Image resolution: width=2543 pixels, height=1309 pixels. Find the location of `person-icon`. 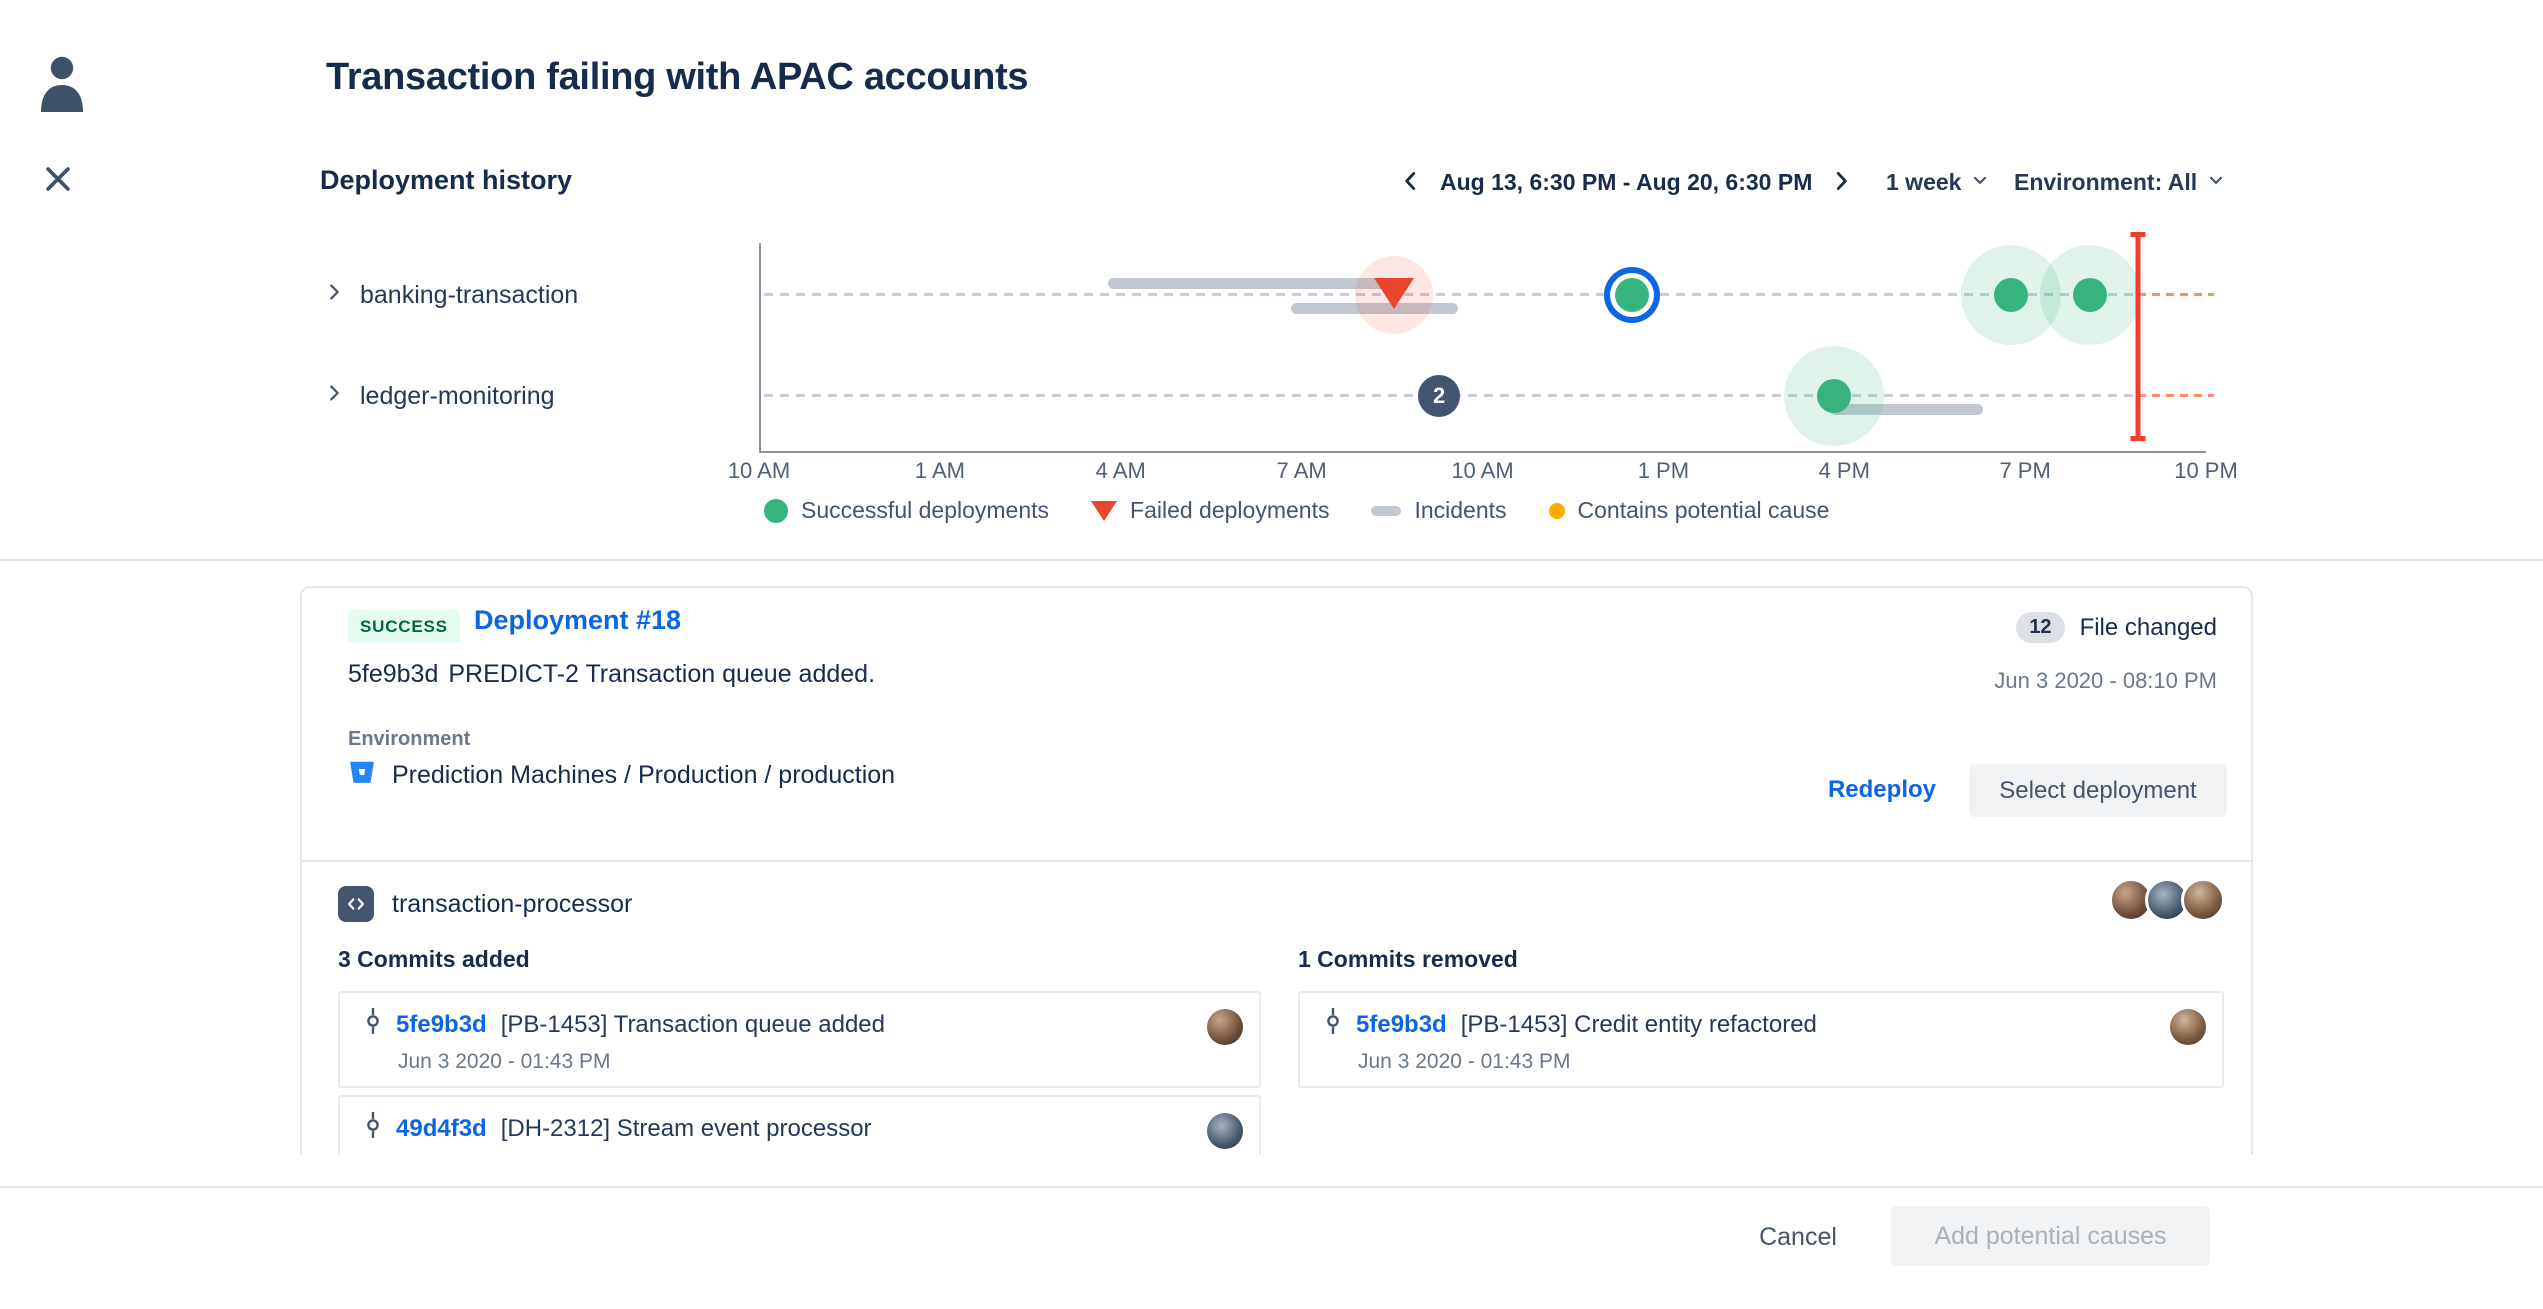

person-icon is located at coordinates (62, 86).